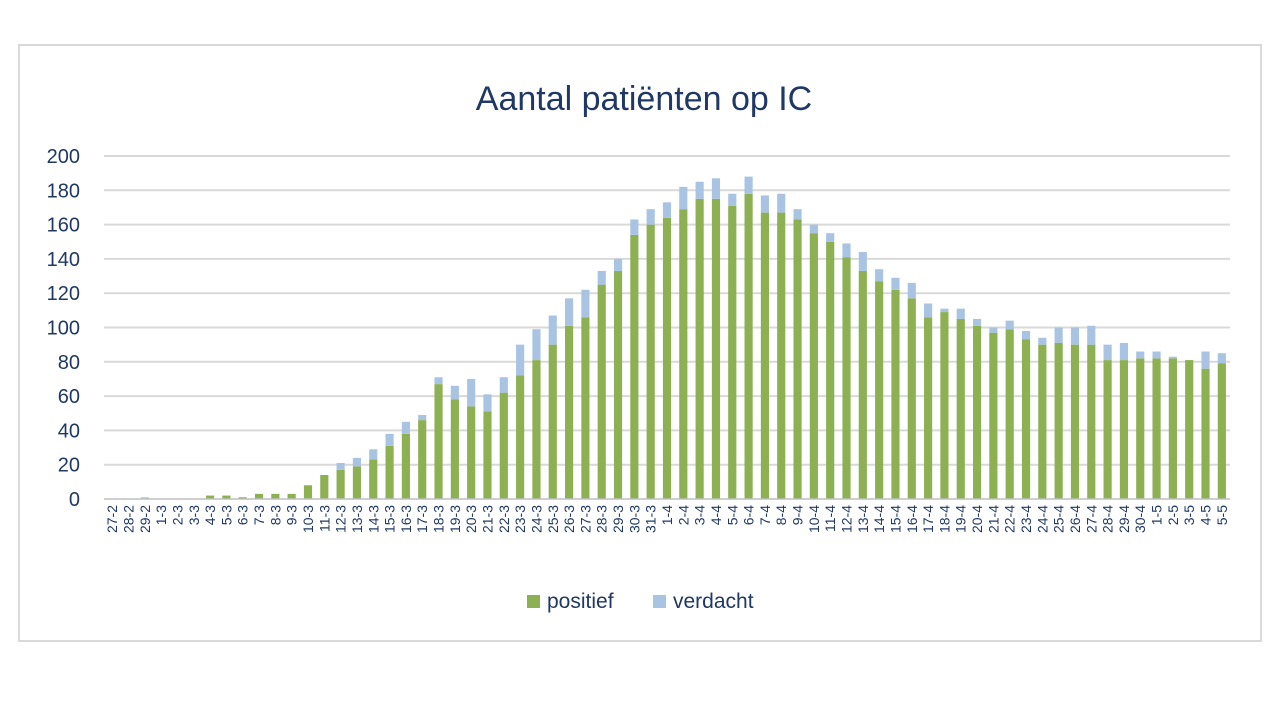 This screenshot has width=1280, height=720. Describe the element at coordinates (651, 519) in the screenshot. I see `x-tick-label: 31-3` at that location.